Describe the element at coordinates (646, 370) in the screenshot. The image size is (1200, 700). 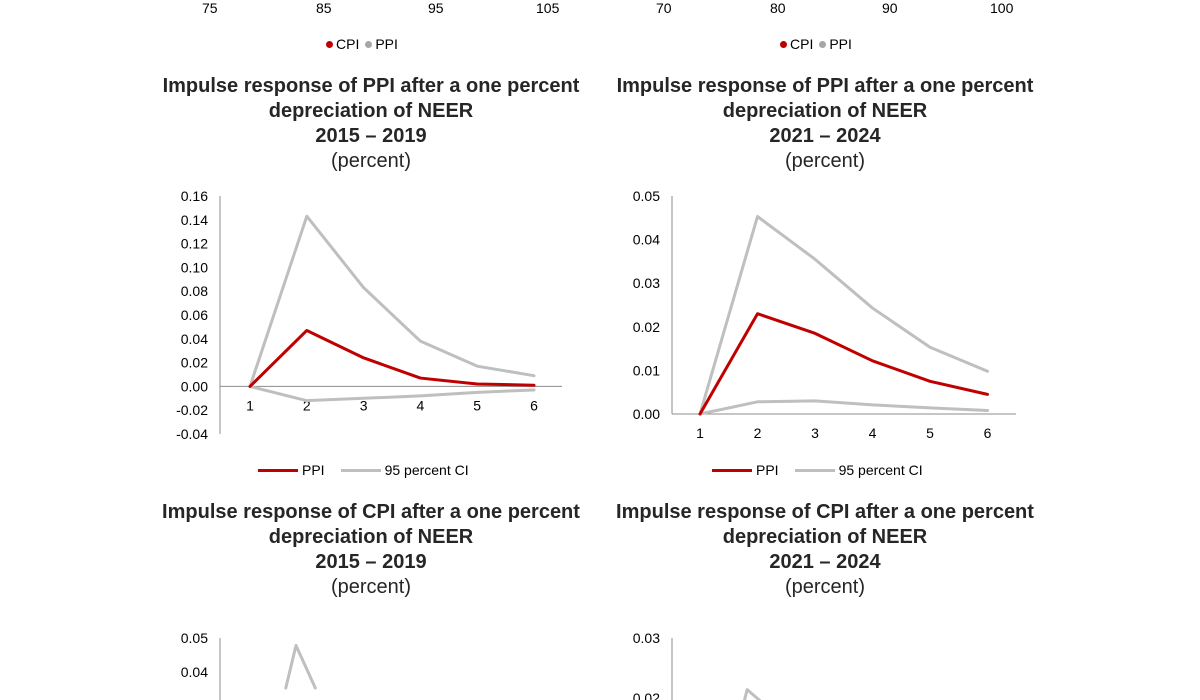
I see `y-tick-label: 0.01` at that location.